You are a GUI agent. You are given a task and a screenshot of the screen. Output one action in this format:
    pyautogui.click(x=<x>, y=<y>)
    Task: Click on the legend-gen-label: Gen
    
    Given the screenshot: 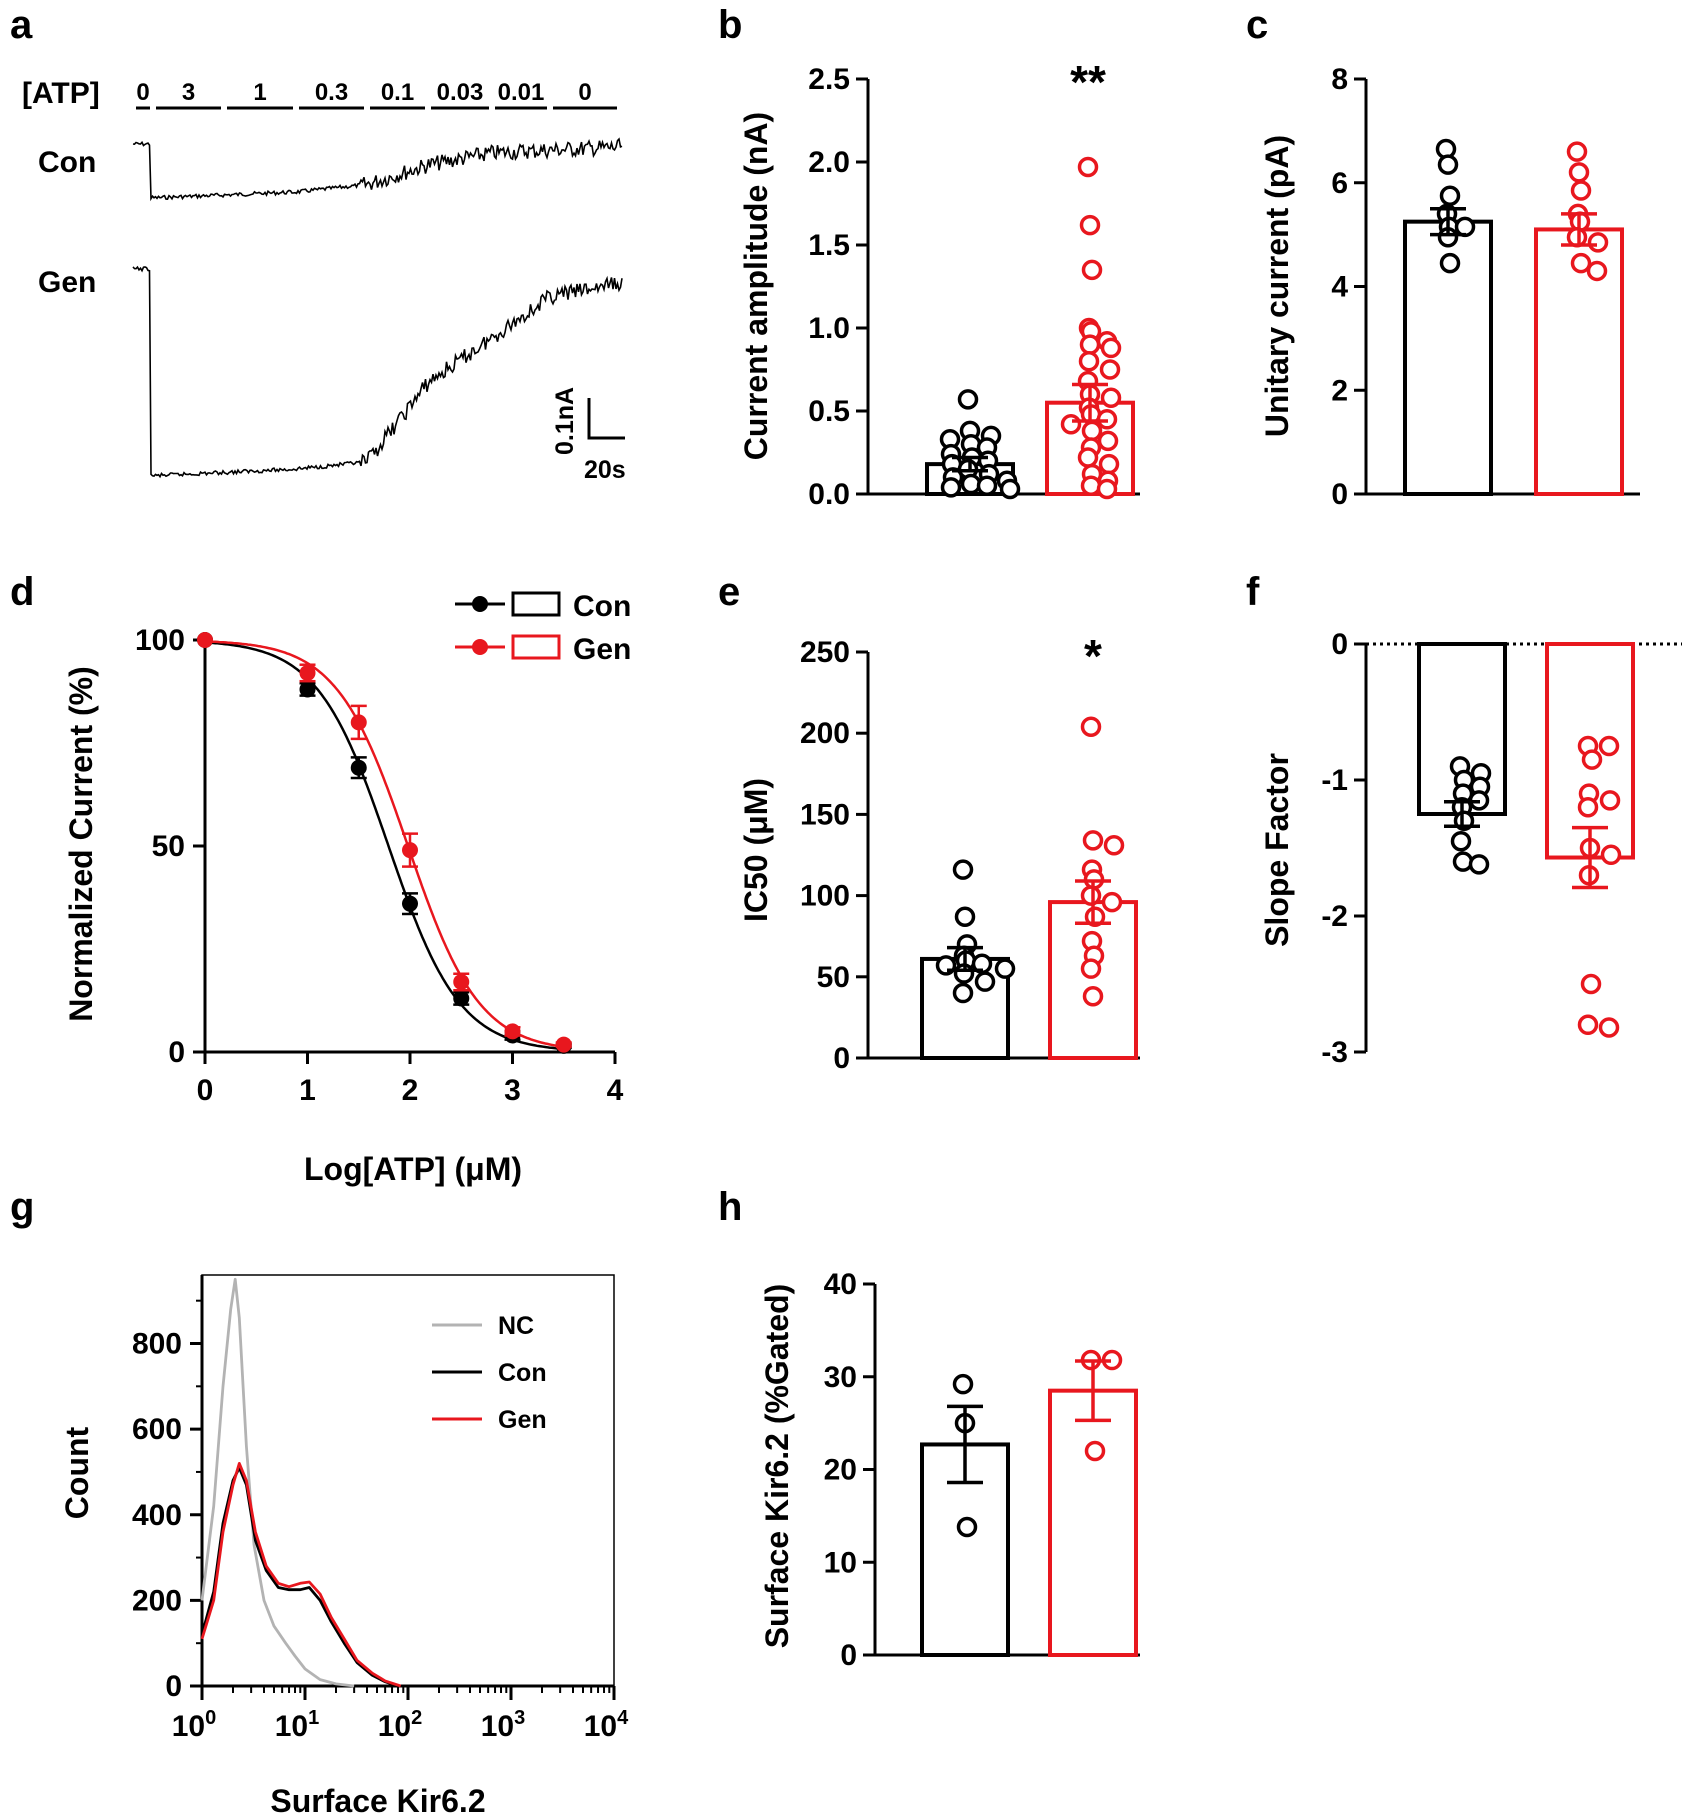 What is the action you would take?
    pyautogui.click(x=602, y=649)
    